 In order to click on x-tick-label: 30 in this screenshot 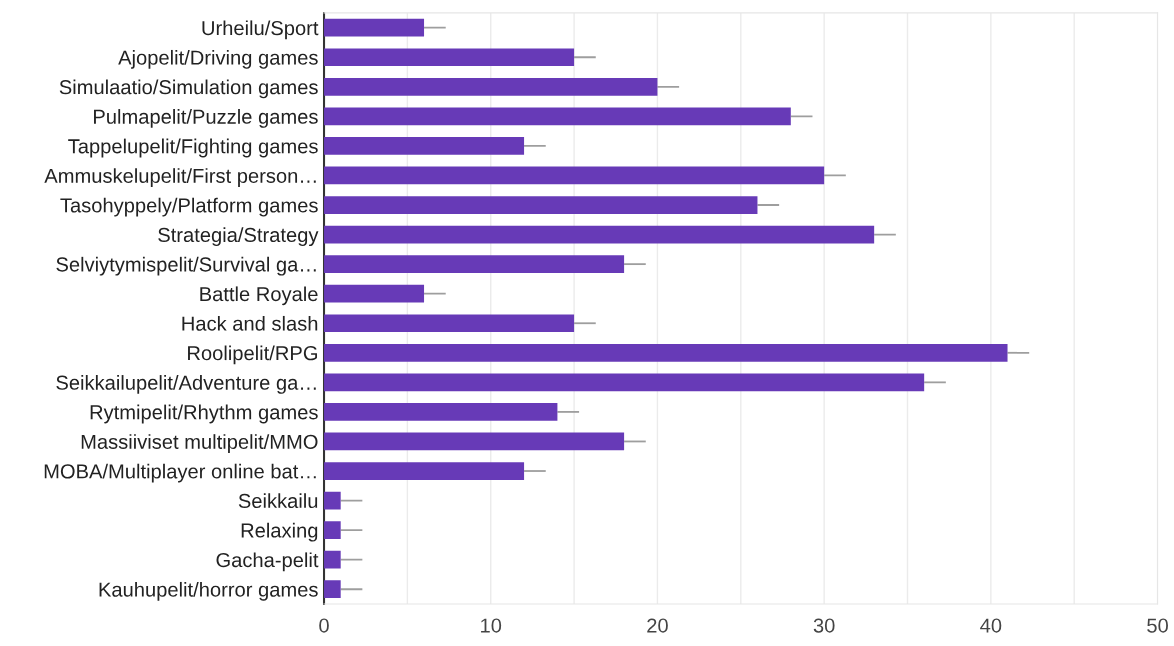, I will do `click(824, 625)`.